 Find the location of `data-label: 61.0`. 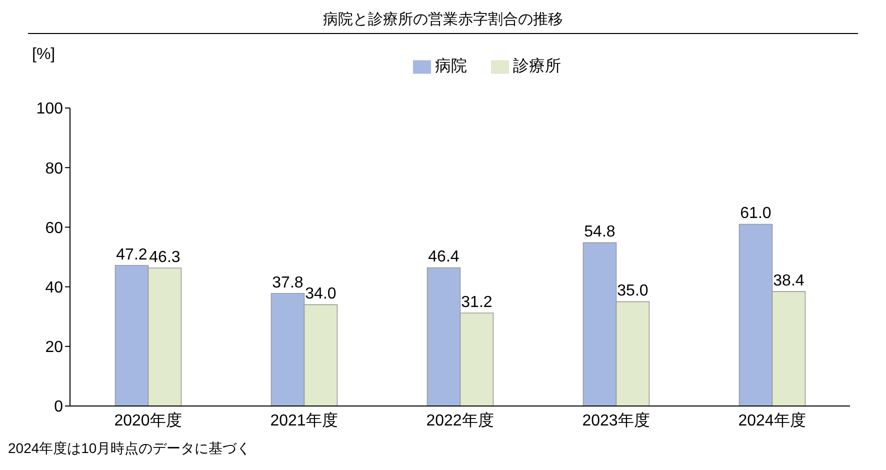

data-label: 61.0 is located at coordinates (756, 213).